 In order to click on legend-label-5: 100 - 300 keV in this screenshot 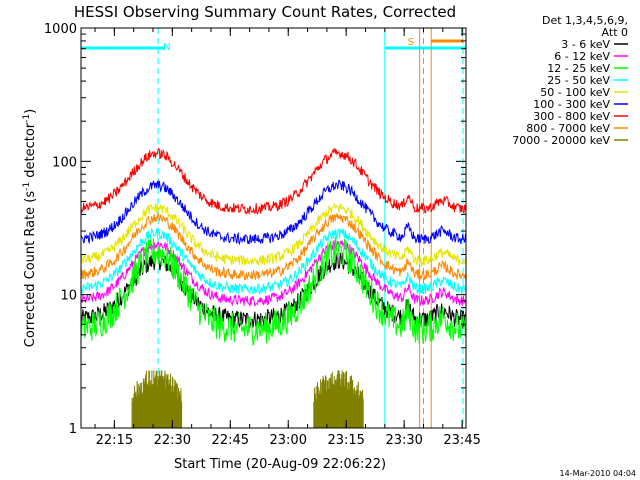, I will do `click(571, 104)`.